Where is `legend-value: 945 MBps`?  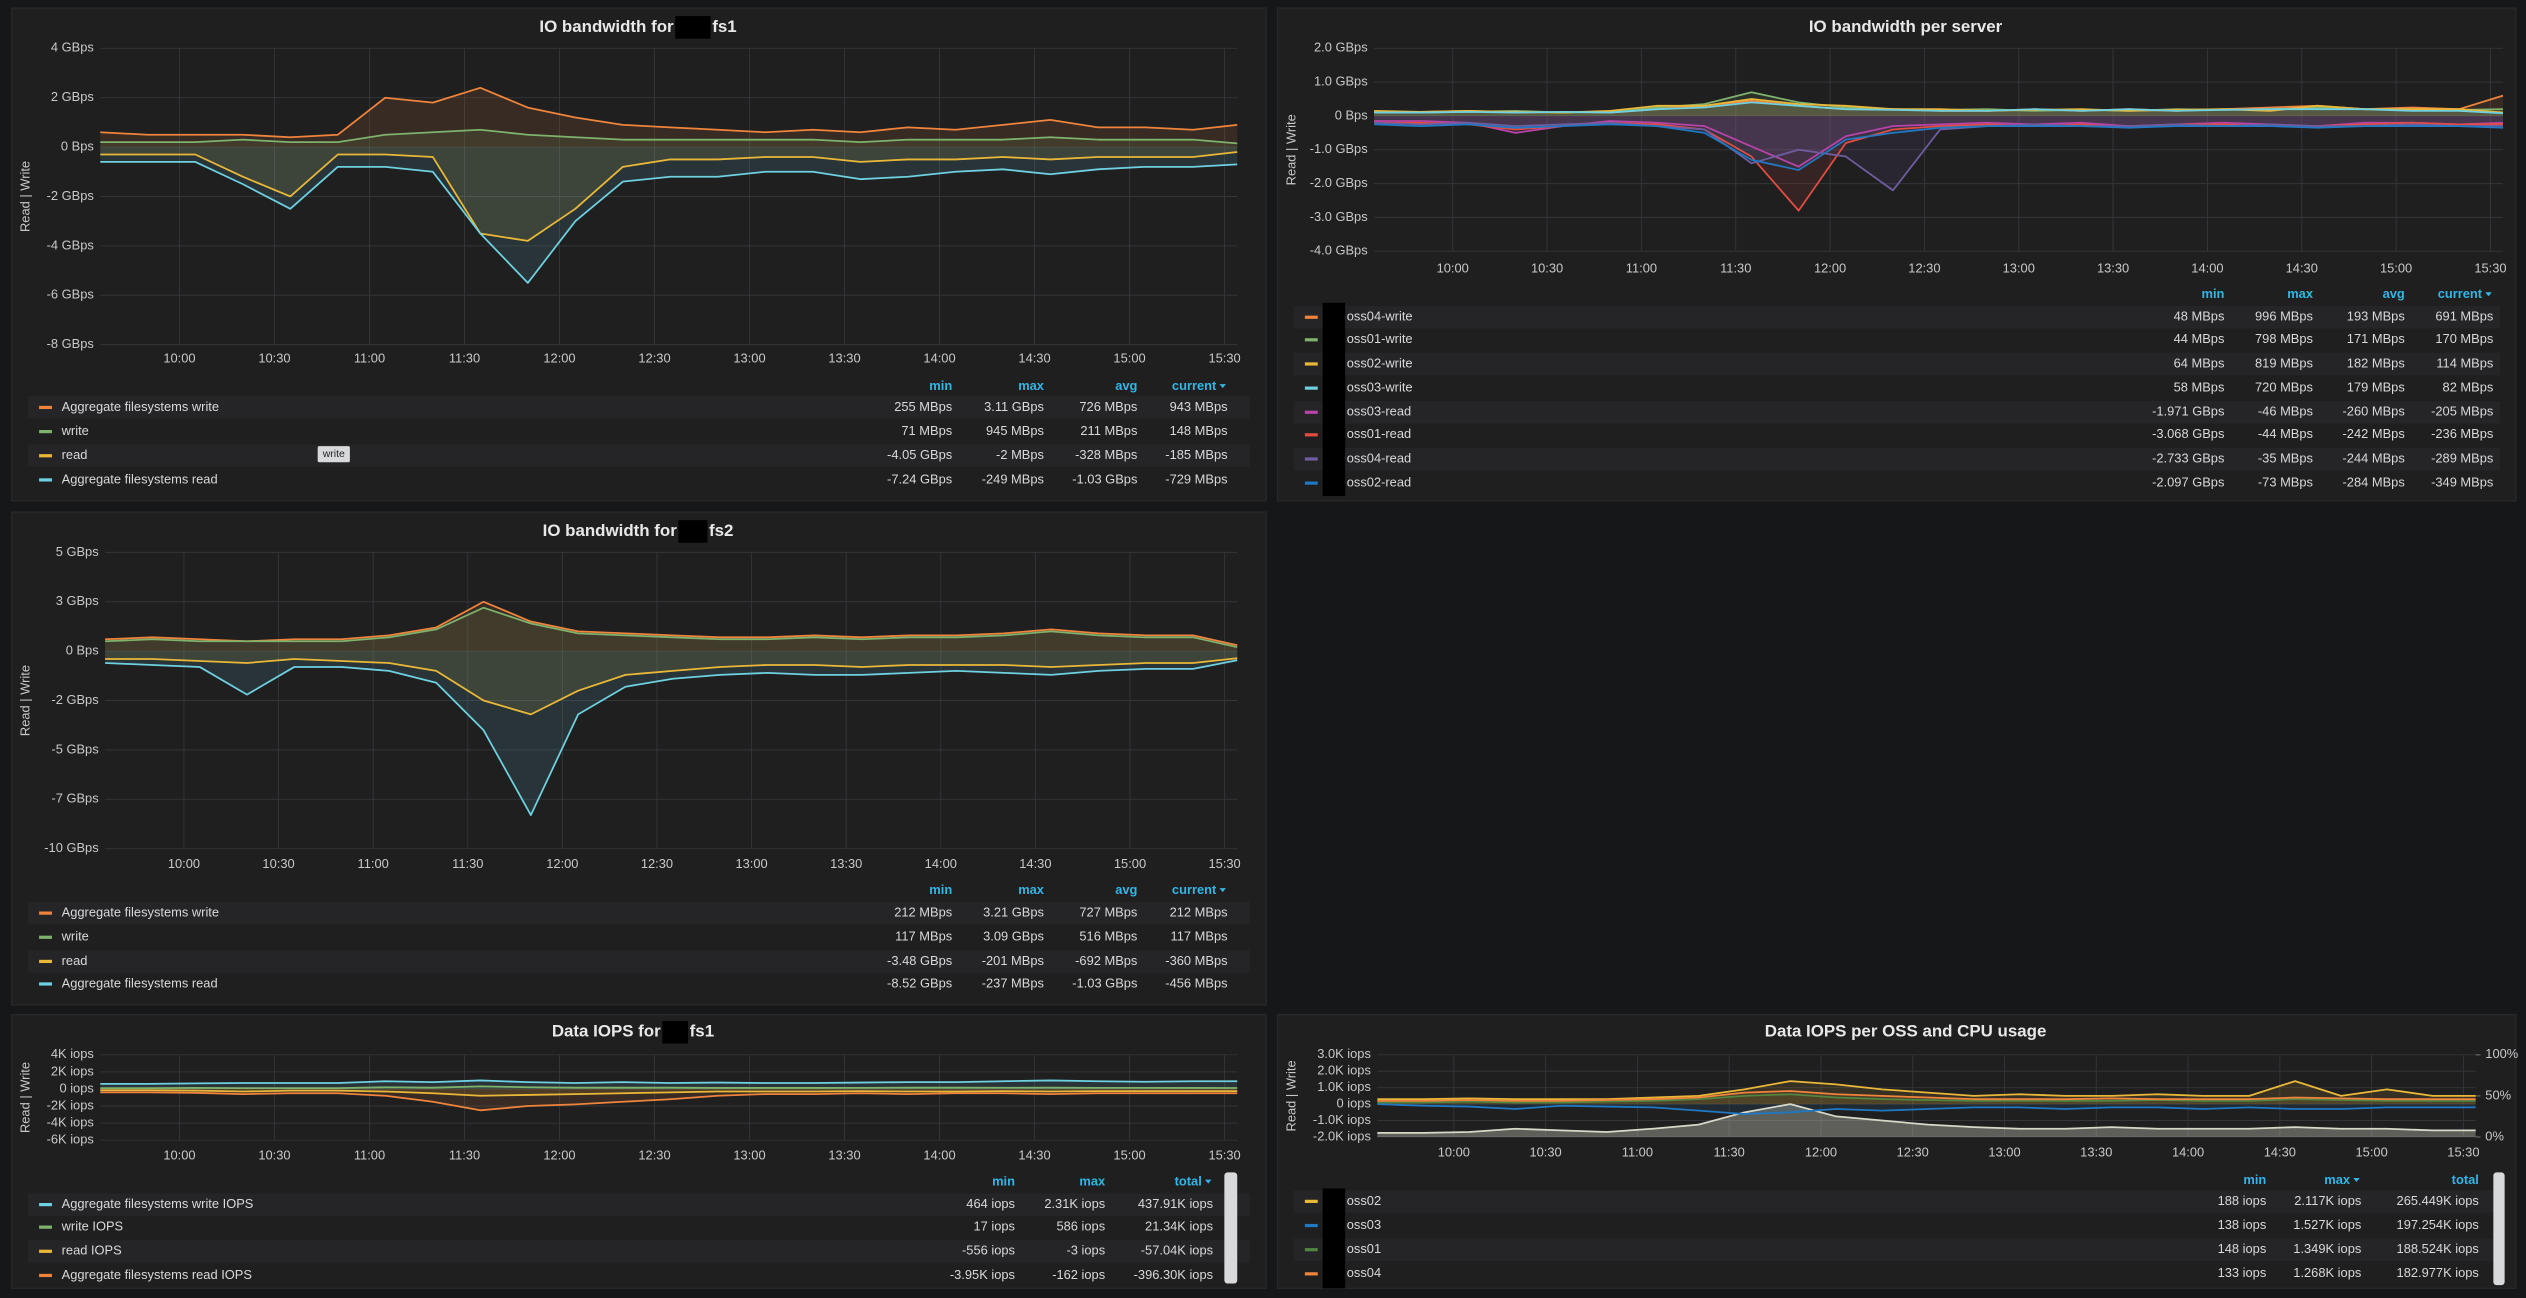 legend-value: 945 MBps is located at coordinates (1015, 430).